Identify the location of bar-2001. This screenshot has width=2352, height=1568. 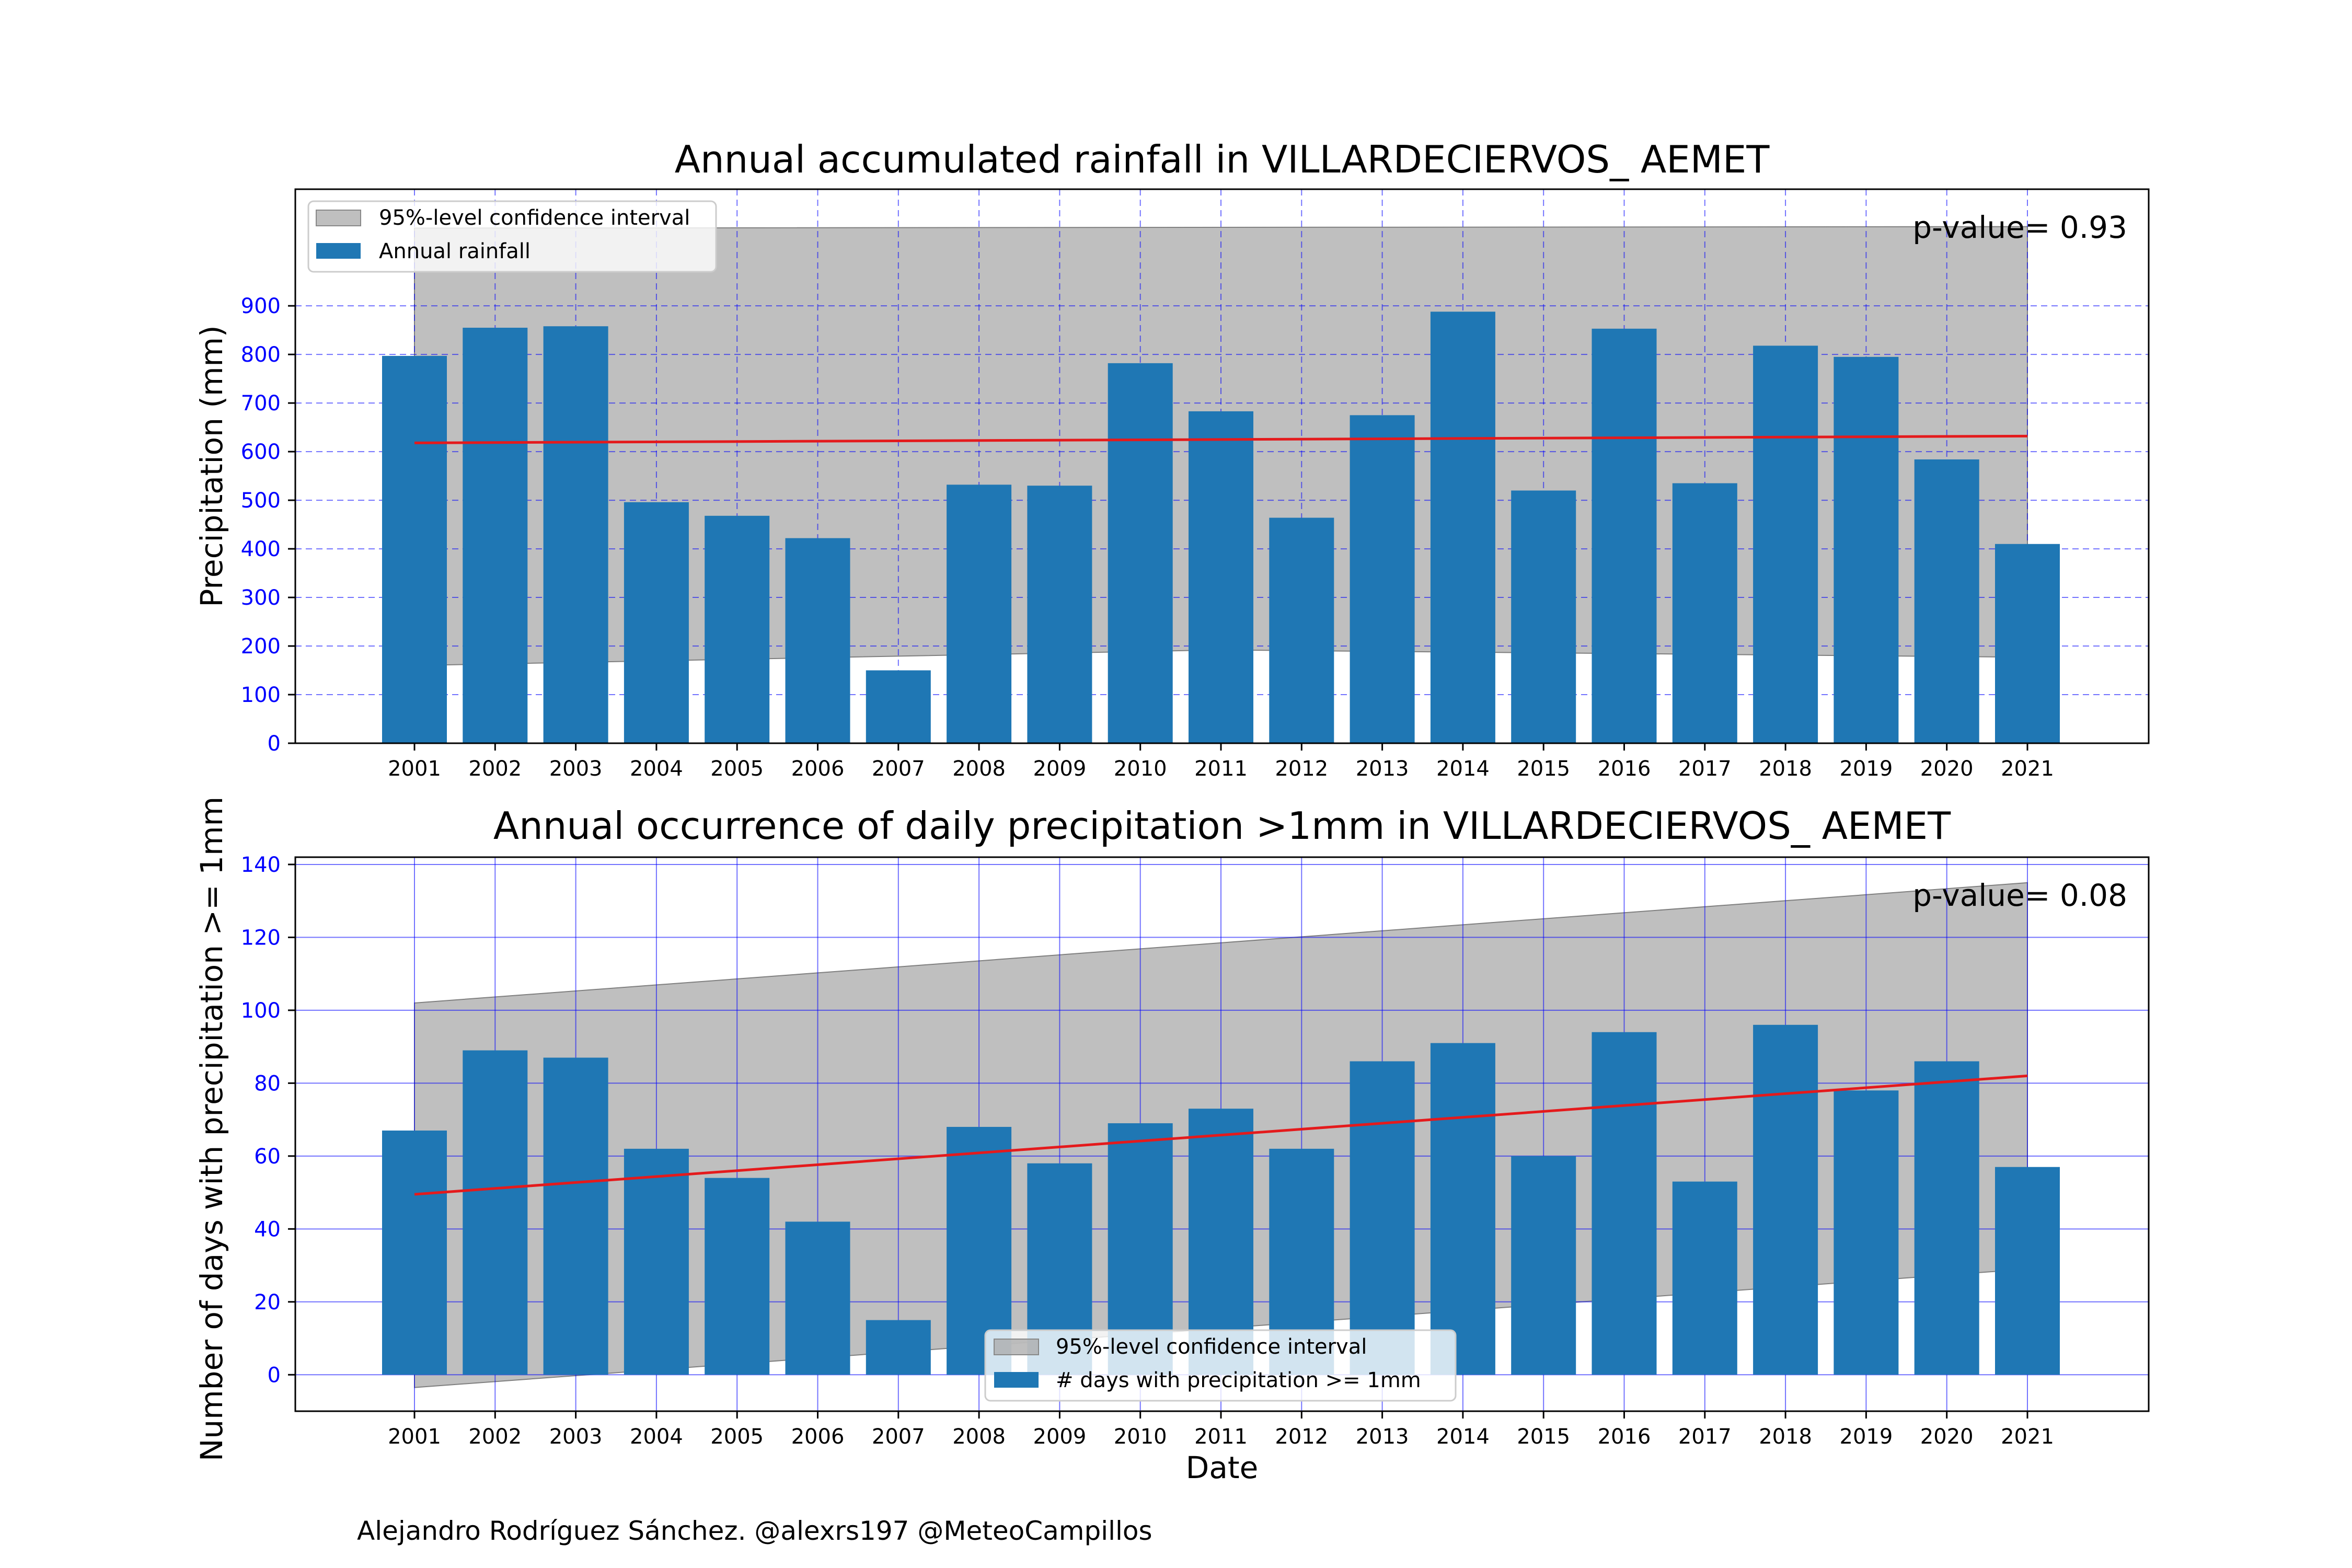
(414, 1253).